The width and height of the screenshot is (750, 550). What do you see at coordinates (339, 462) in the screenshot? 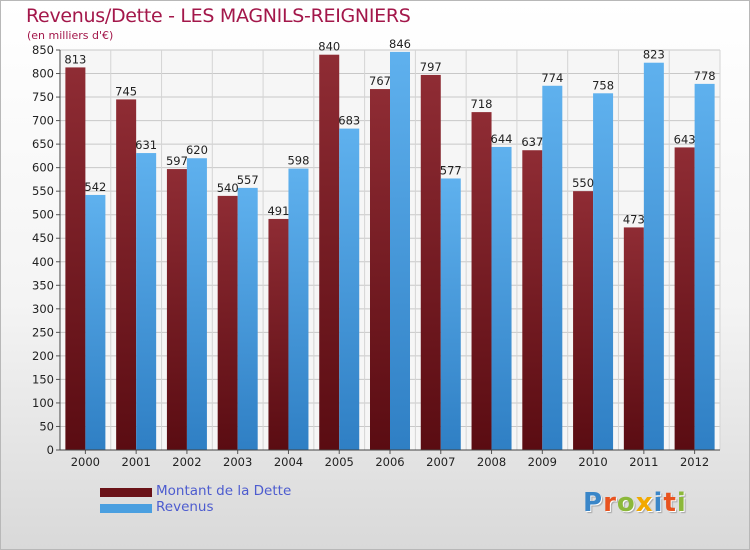
I see `x-tick-label: 2005` at bounding box center [339, 462].